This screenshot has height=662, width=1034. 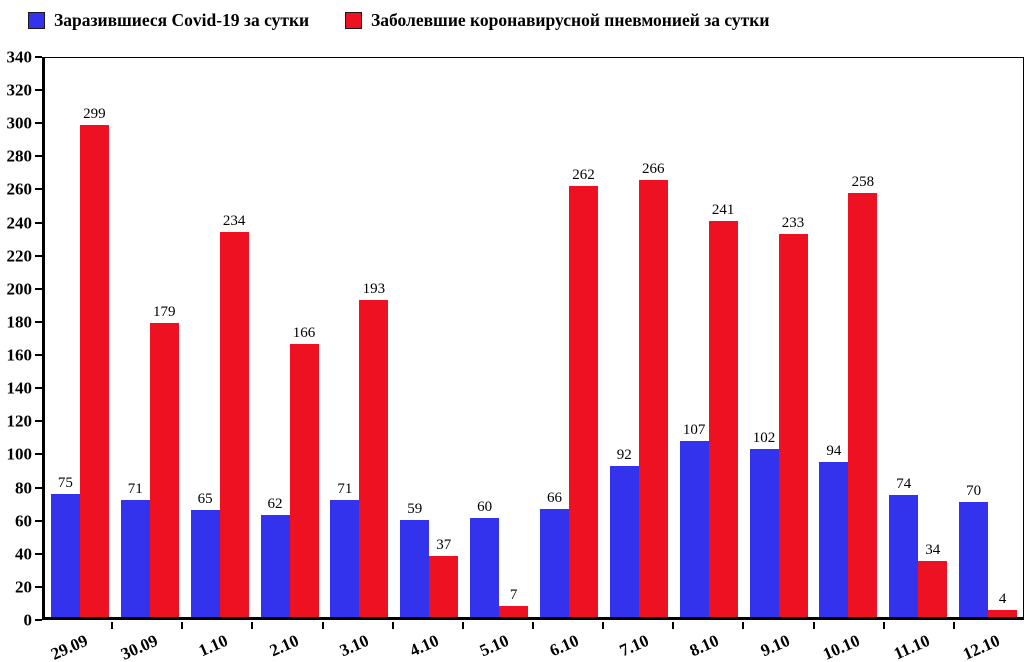 I want to click on bar-pair: 107 241, so click(x=708, y=337).